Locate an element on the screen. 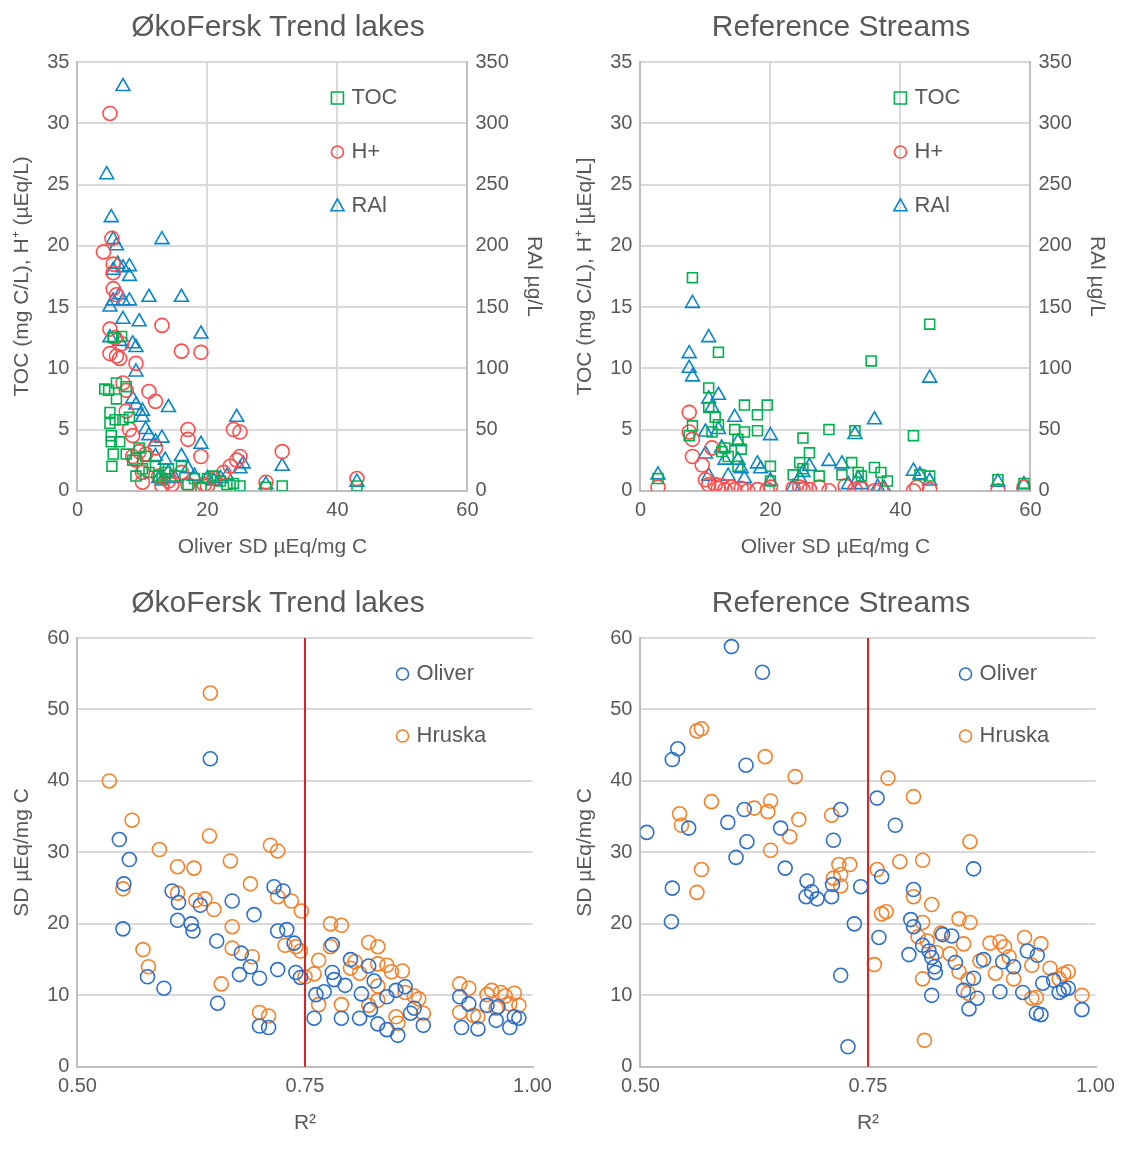 The width and height of the screenshot is (1126, 1153). y-tick-label: 10 is located at coordinates (621, 993).